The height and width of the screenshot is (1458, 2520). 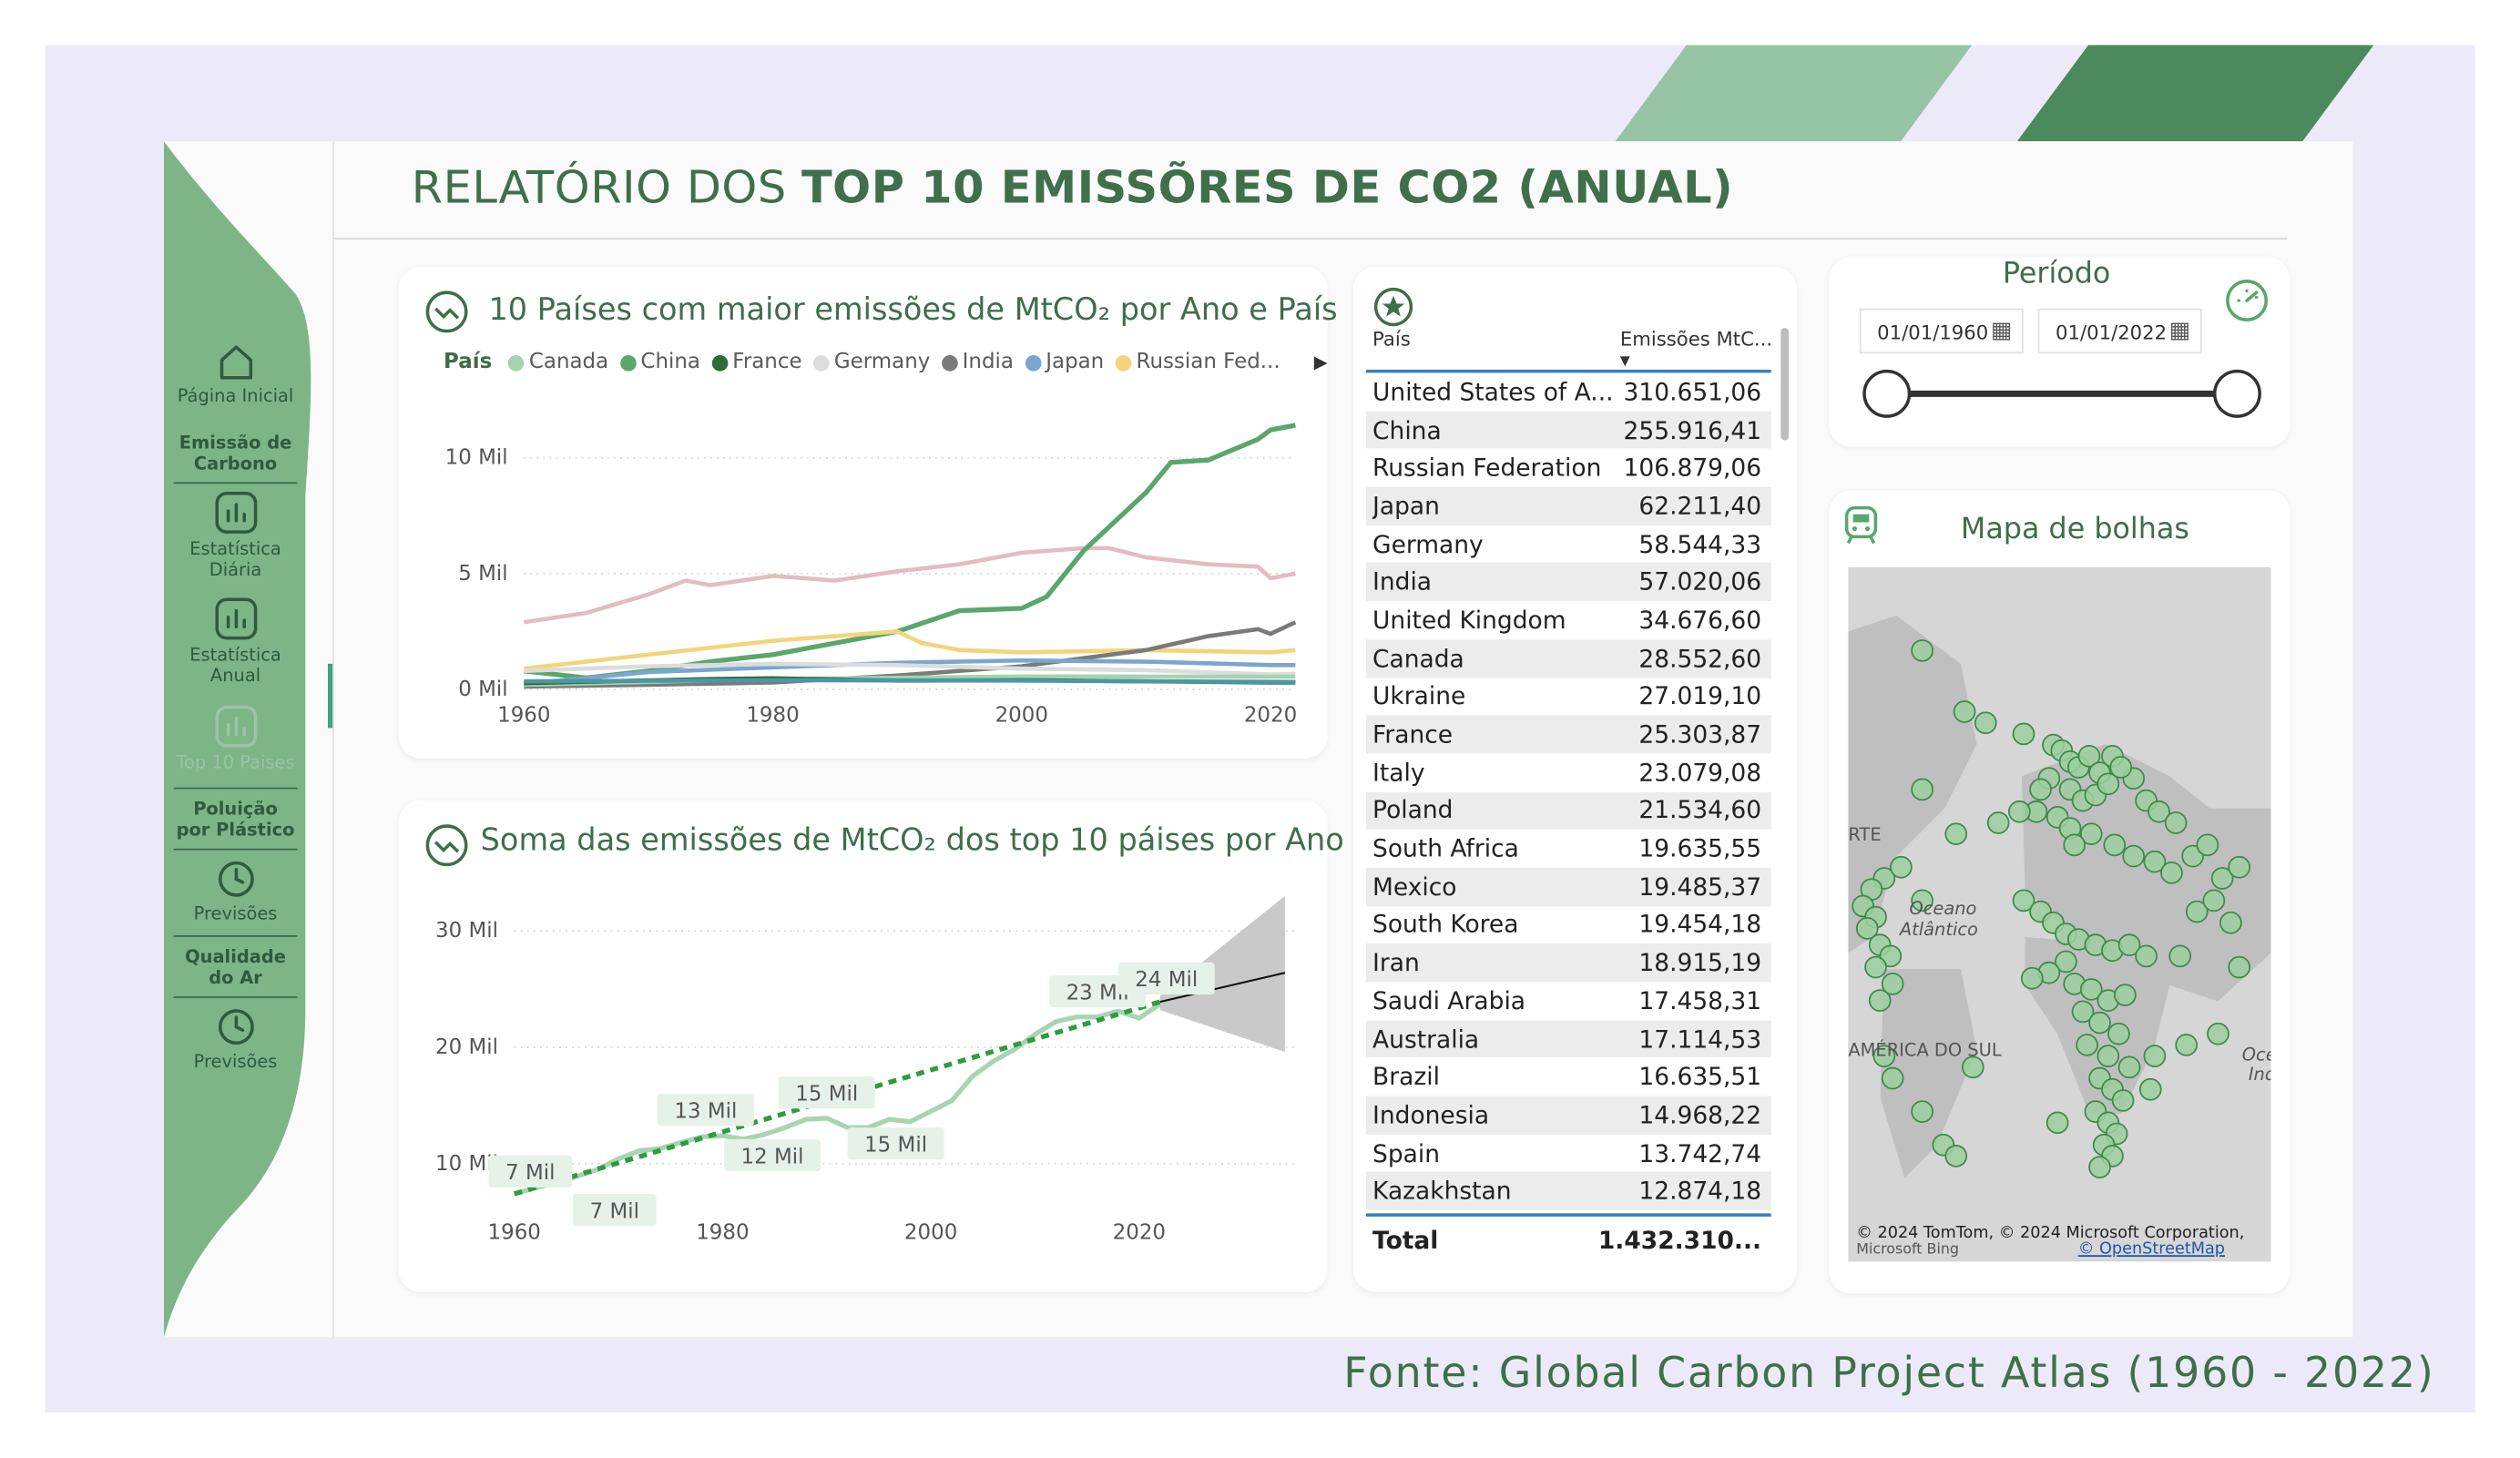 What do you see at coordinates (1568, 811) in the screenshot?
I see `table-row: Poland 21.534,60` at bounding box center [1568, 811].